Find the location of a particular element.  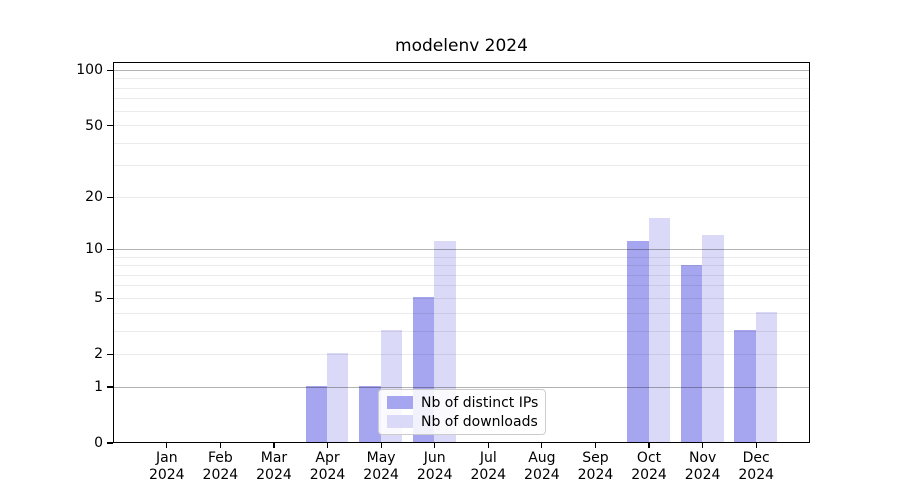

bar-distinct-ips-nov is located at coordinates (691, 353).